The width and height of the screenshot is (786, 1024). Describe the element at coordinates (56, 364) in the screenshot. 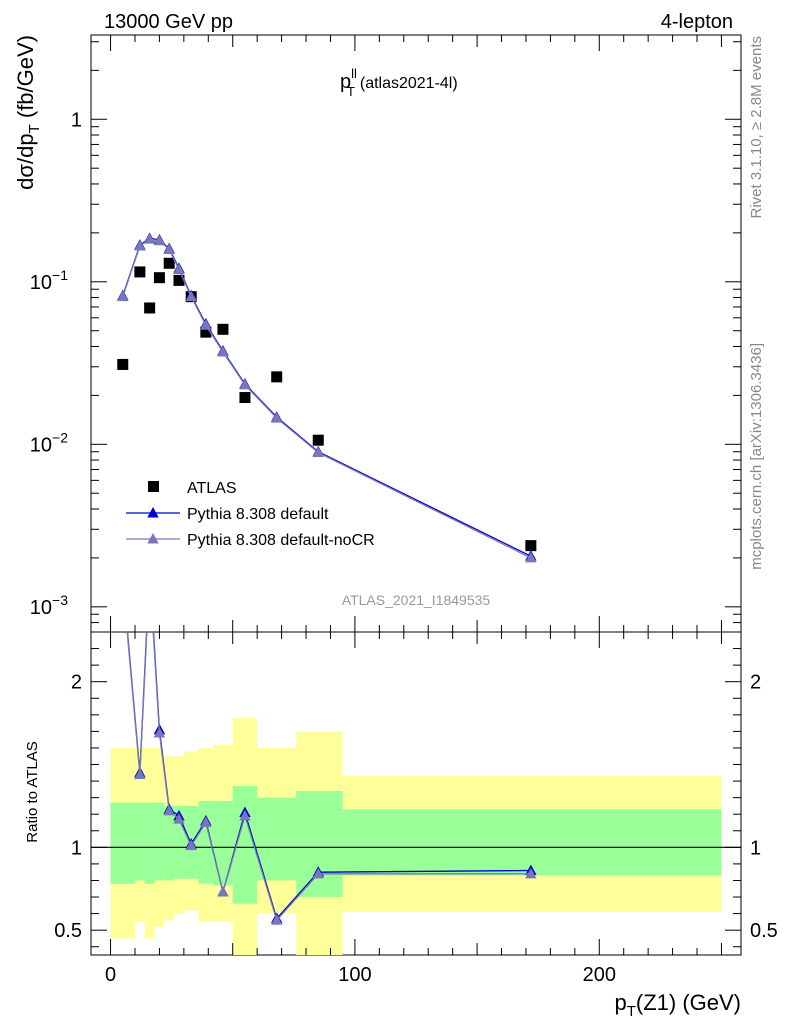

I see `main-y-tick-labels: 1 10⁻¹ 10⁻² 10⁻³` at that location.